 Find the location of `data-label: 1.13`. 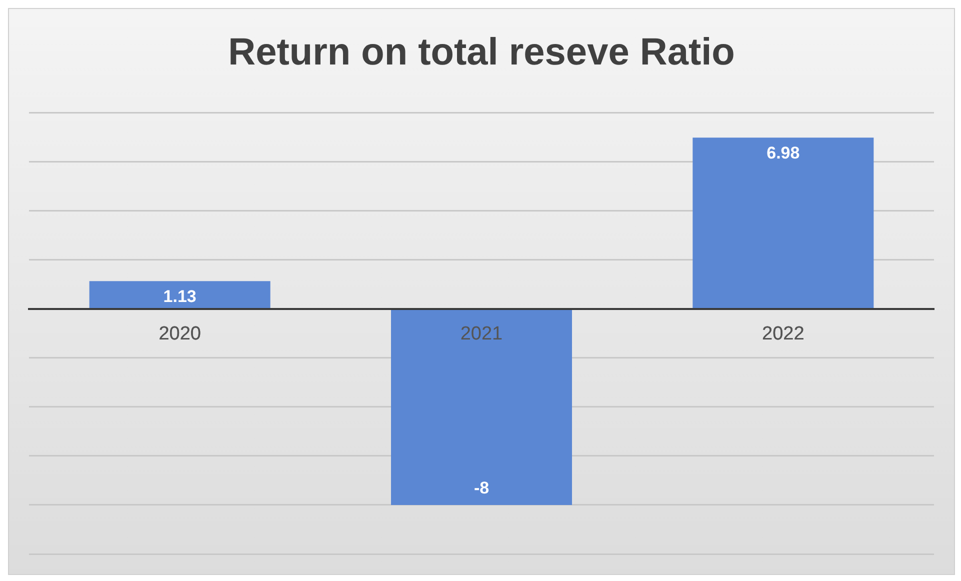

data-label: 1.13 is located at coordinates (179, 296).